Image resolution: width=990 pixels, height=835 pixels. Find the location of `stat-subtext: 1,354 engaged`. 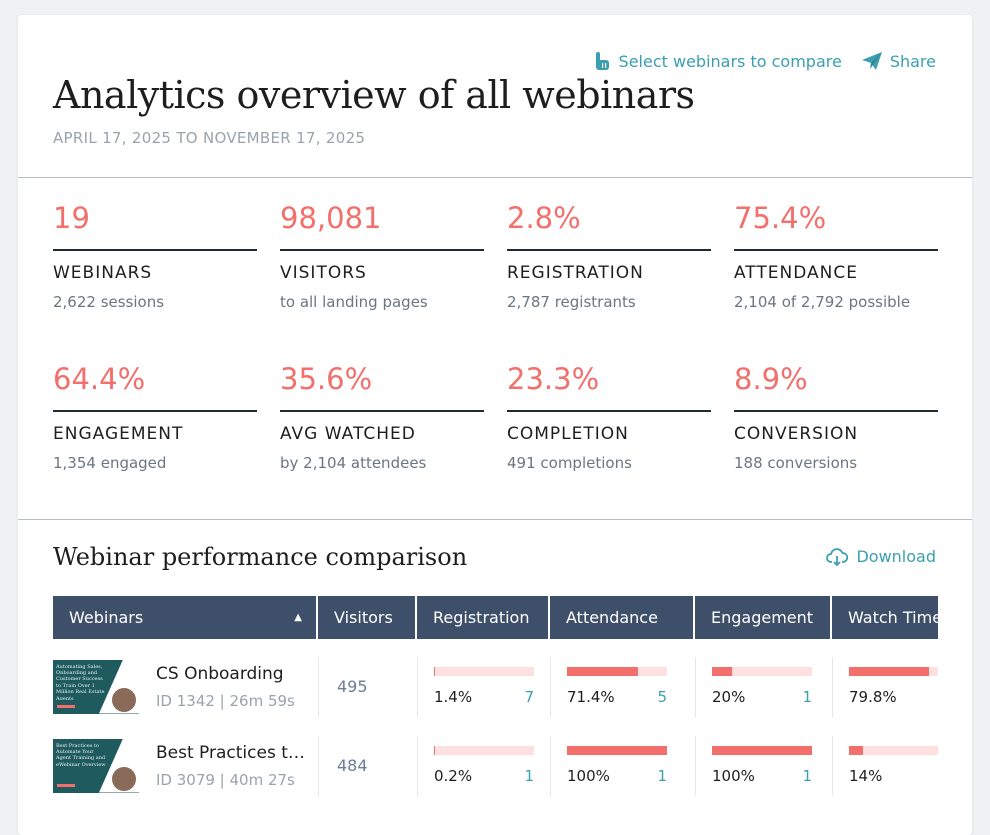

stat-subtext: 1,354 engaged is located at coordinates (155, 463).